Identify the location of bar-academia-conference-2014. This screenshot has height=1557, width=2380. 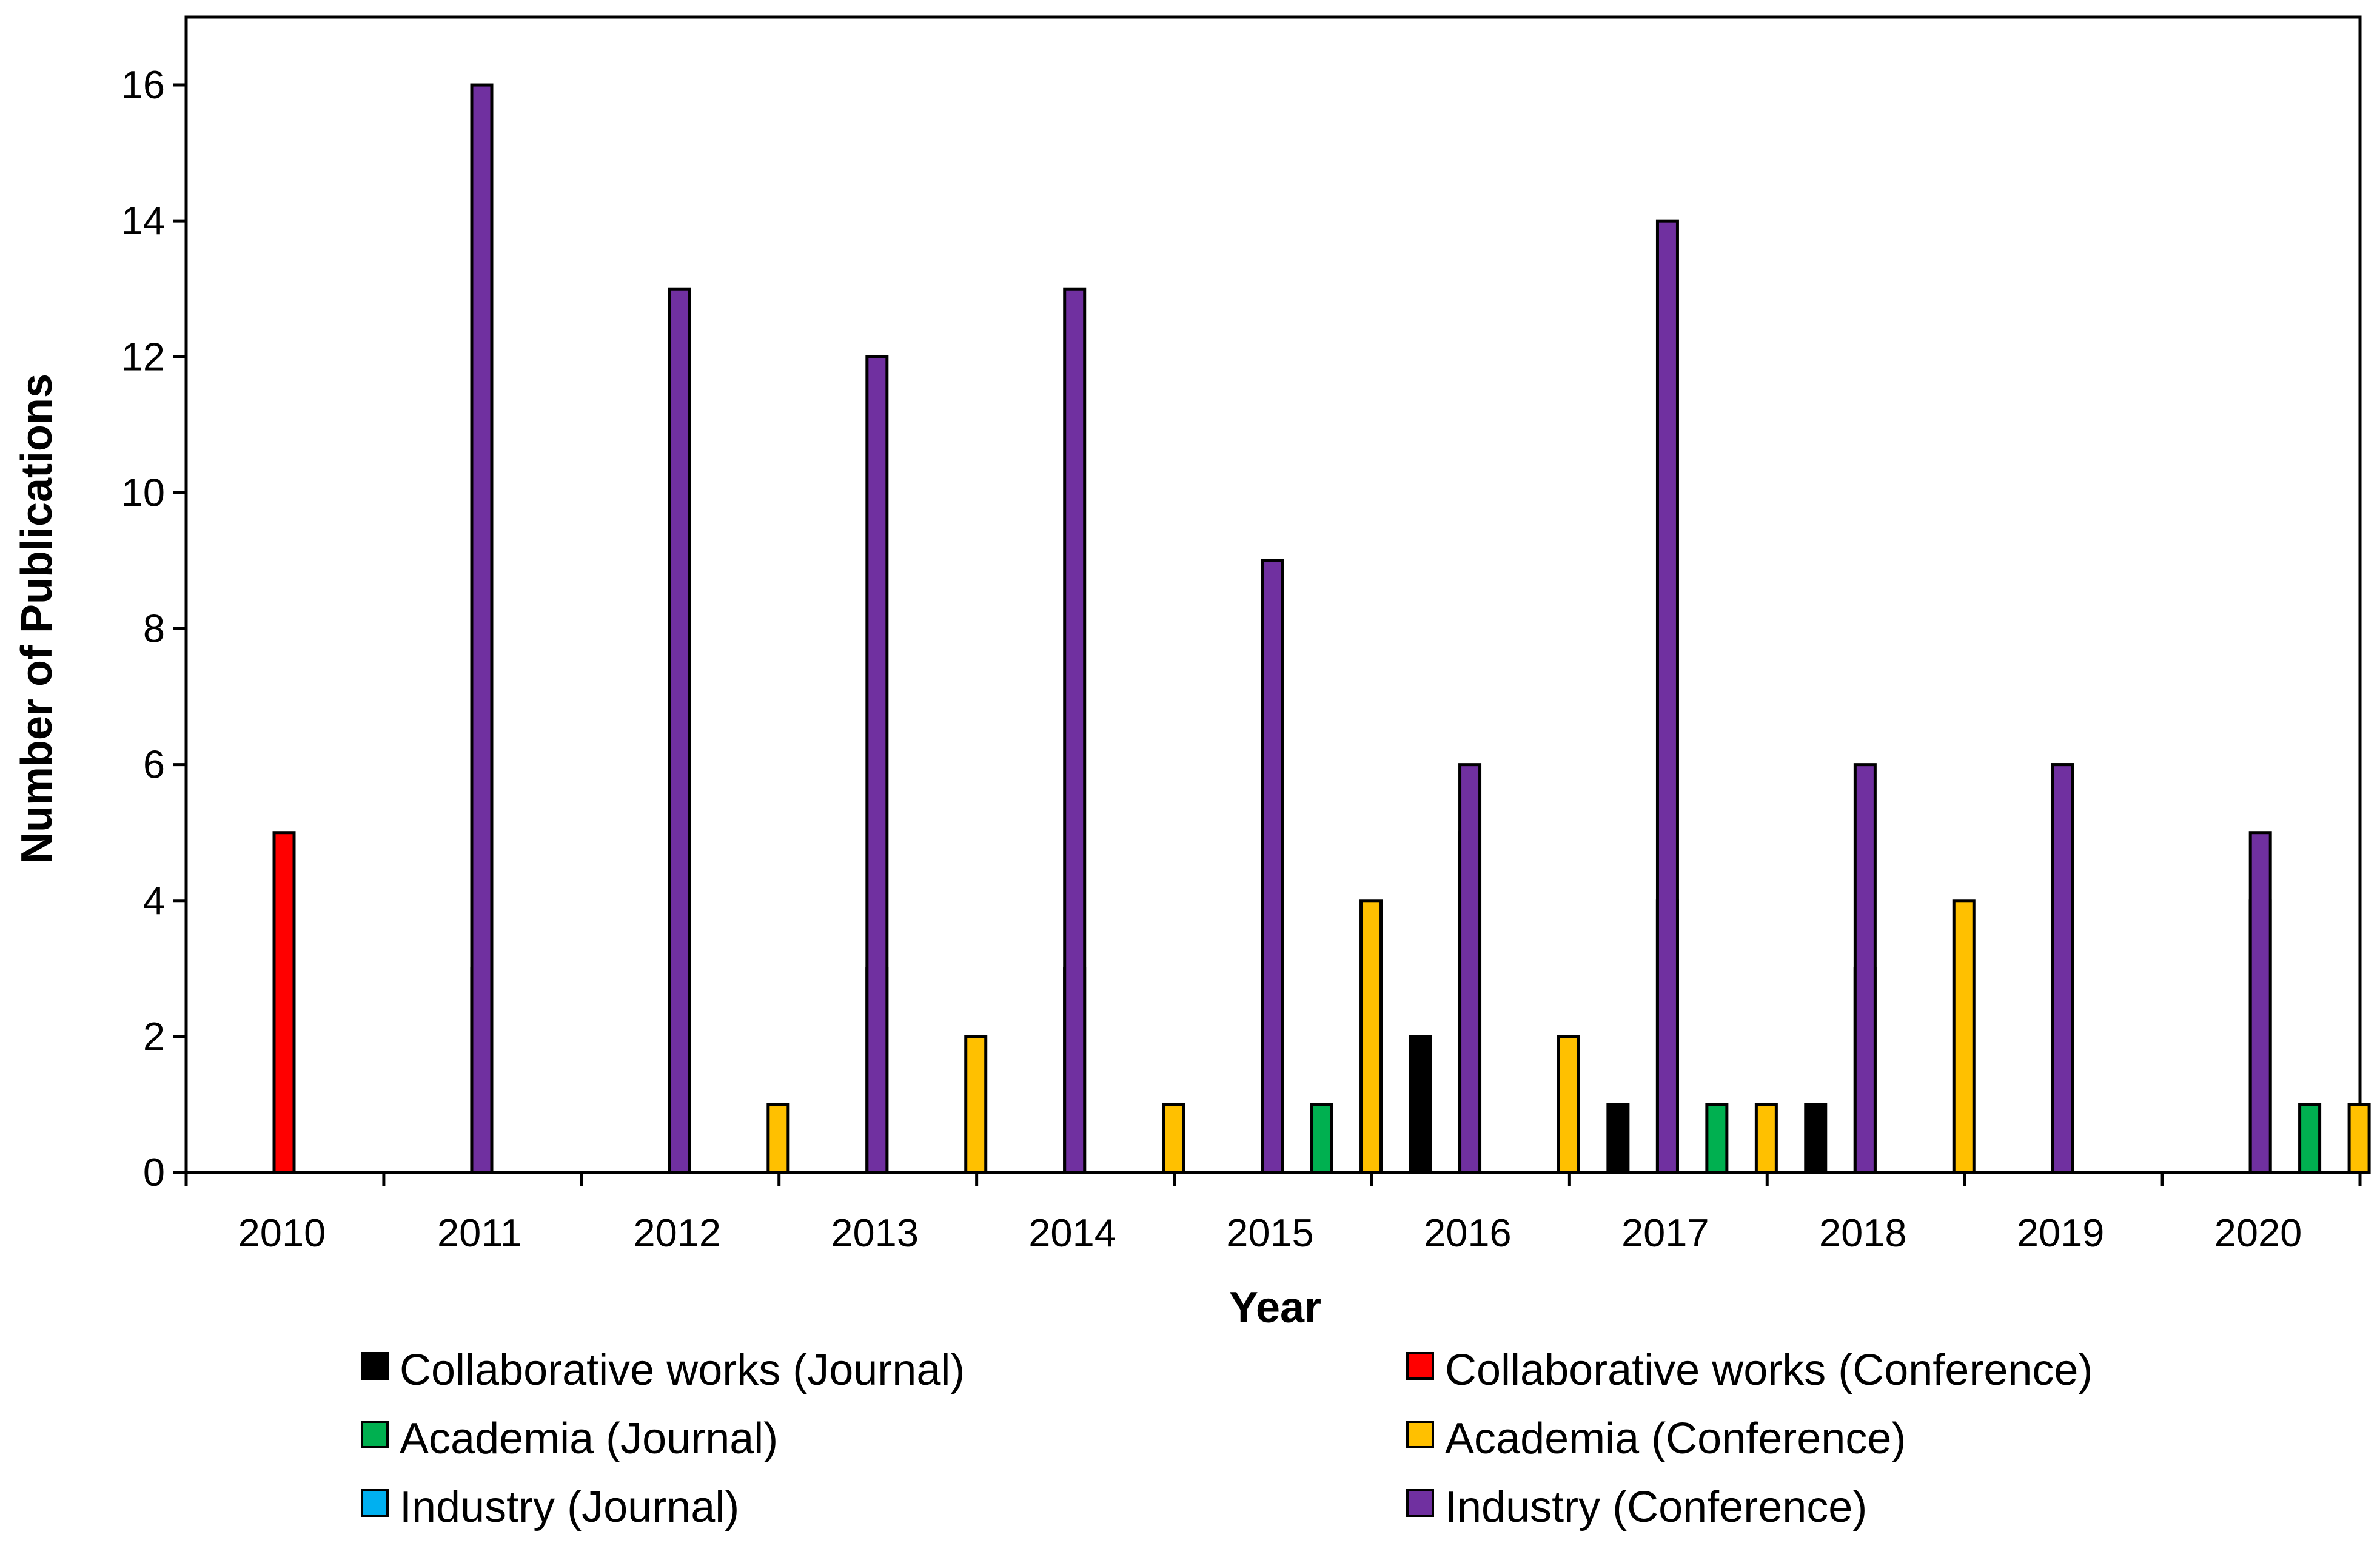
(1173, 1138).